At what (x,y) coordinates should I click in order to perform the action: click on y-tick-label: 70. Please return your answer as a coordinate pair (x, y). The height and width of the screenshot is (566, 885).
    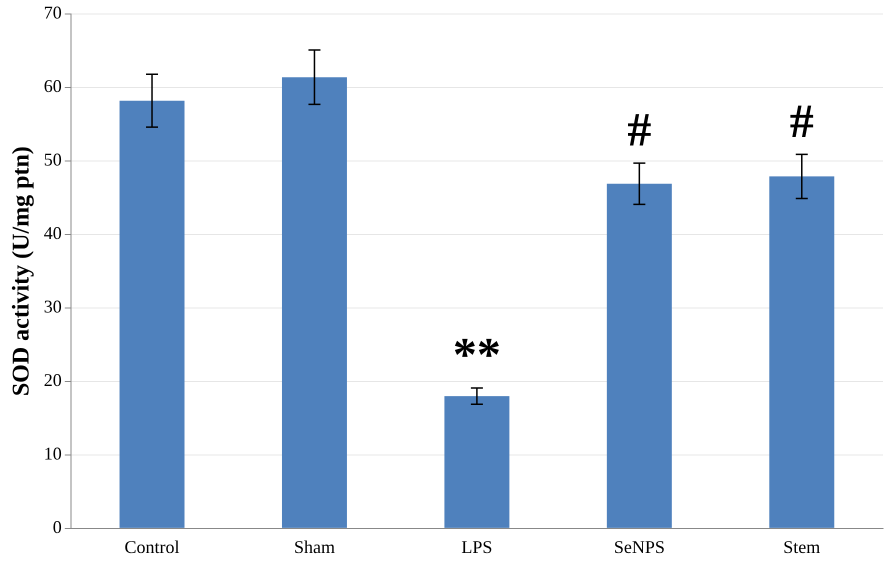
    Looking at the image, I should click on (53, 12).